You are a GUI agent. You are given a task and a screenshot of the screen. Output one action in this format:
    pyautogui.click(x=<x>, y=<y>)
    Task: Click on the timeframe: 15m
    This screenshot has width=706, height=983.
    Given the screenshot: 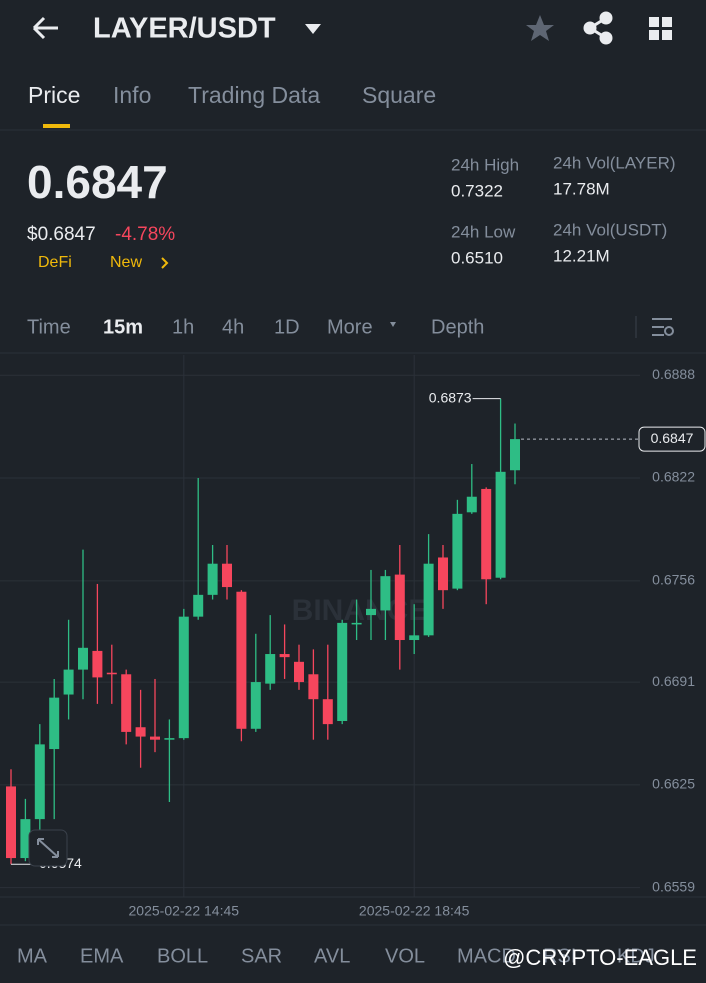 What is the action you would take?
    pyautogui.click(x=123, y=327)
    